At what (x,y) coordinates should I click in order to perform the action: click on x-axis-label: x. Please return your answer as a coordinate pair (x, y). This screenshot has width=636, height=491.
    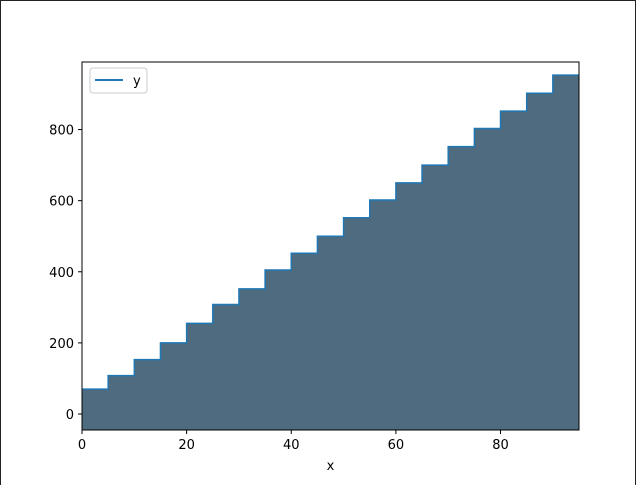
    Looking at the image, I should click on (331, 466).